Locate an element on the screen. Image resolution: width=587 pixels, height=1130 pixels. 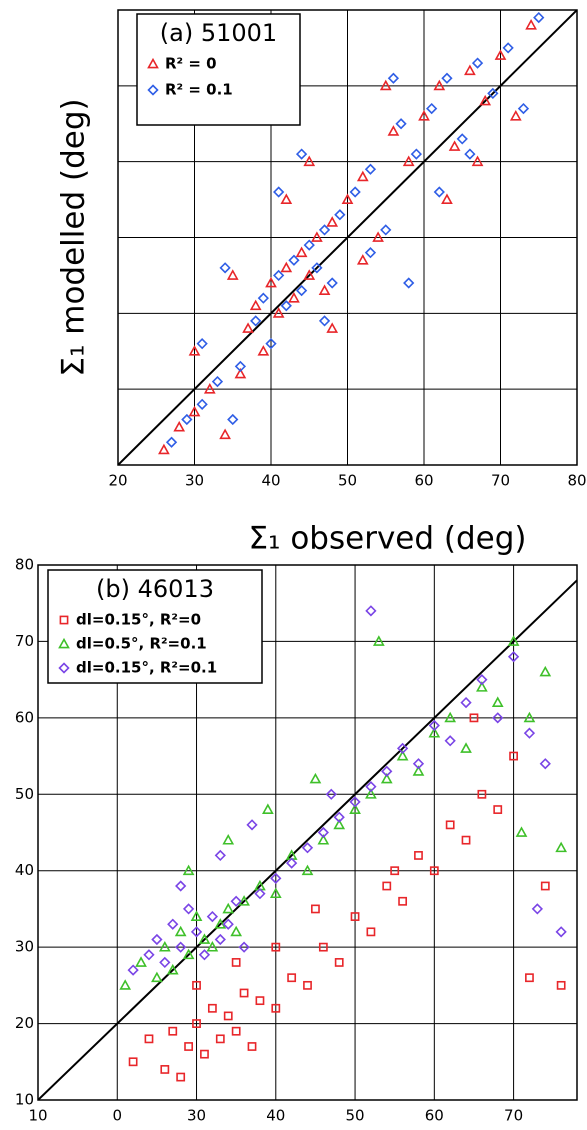
y-axis-label: Σ₁ modelled (deg) is located at coordinates (74, 237).